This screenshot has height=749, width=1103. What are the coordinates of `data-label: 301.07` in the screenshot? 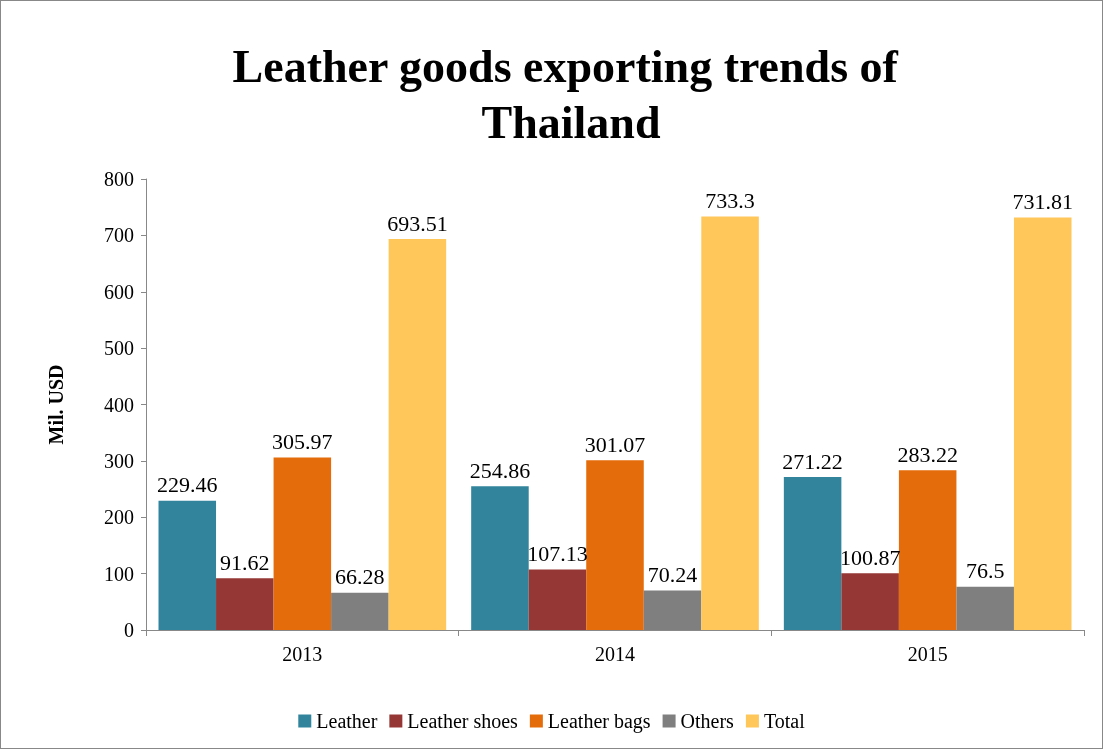 It's located at (615, 444).